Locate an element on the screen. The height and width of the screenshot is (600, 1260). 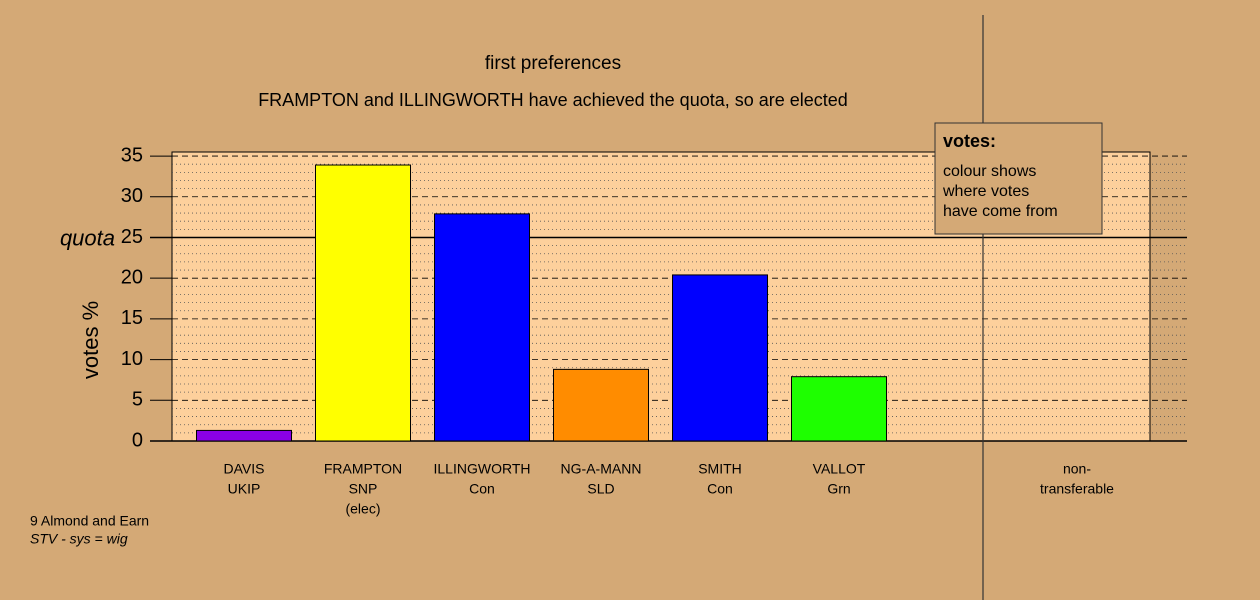
y-tick-label: 35 is located at coordinates (132, 155).